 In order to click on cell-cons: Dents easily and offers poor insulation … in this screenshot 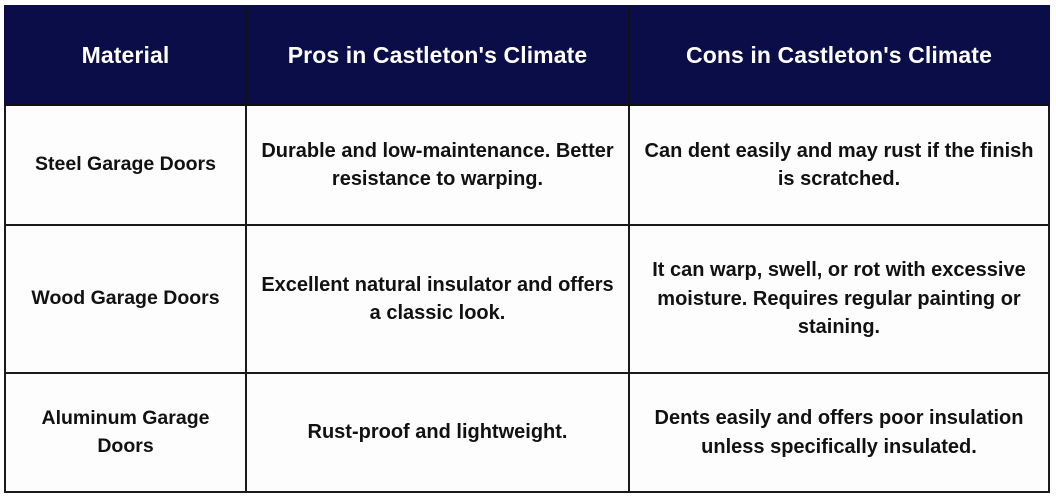, I will do `click(839, 432)`.